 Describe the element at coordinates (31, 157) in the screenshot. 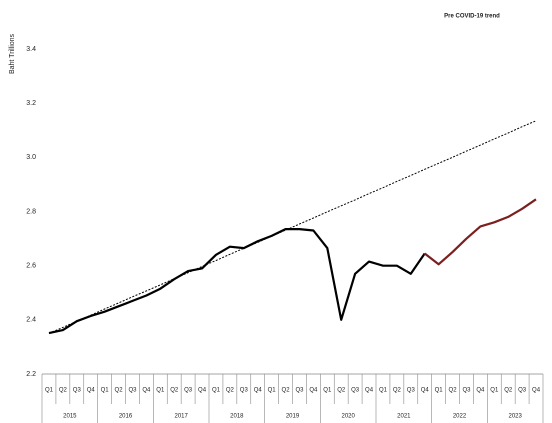

I see `y-tick-label: 3.0` at that location.